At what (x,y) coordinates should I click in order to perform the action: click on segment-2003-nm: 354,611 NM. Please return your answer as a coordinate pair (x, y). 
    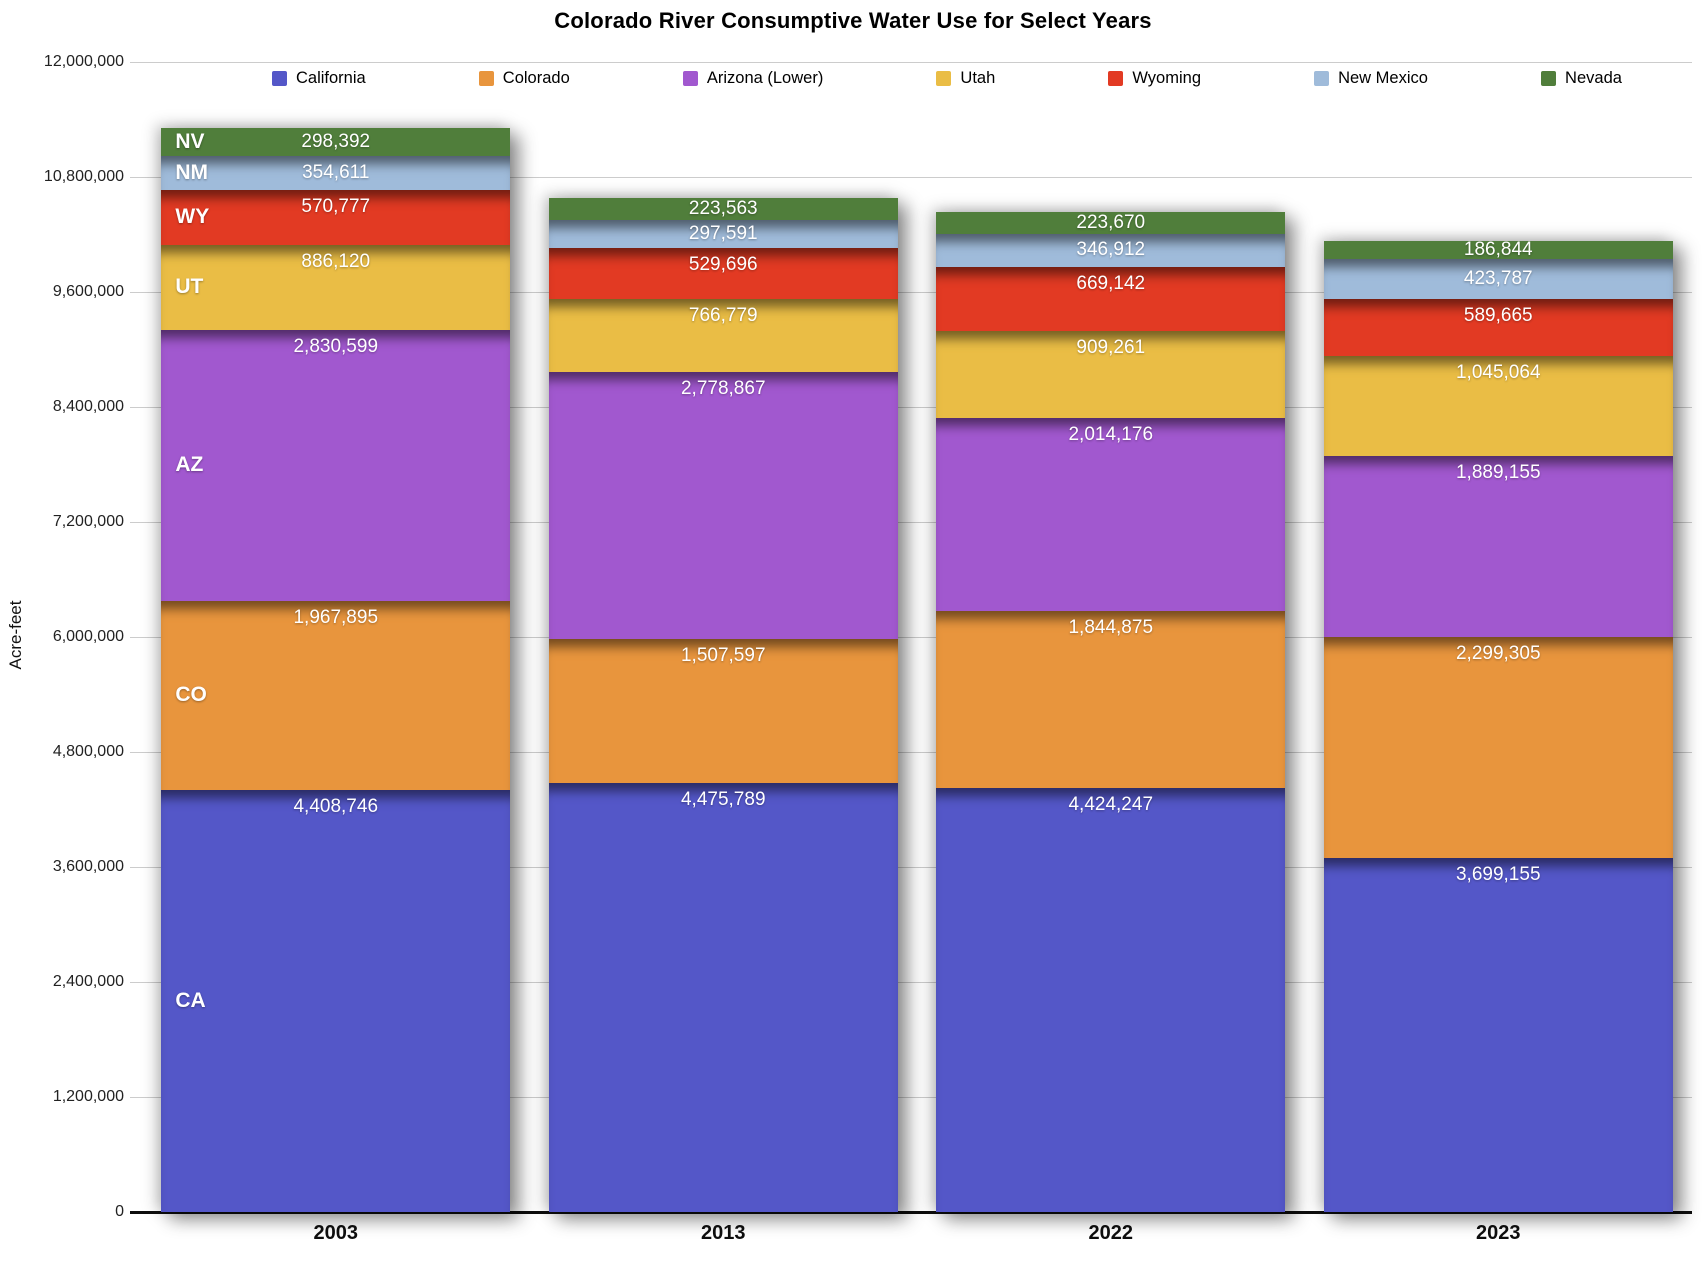
    Looking at the image, I should click on (336, 173).